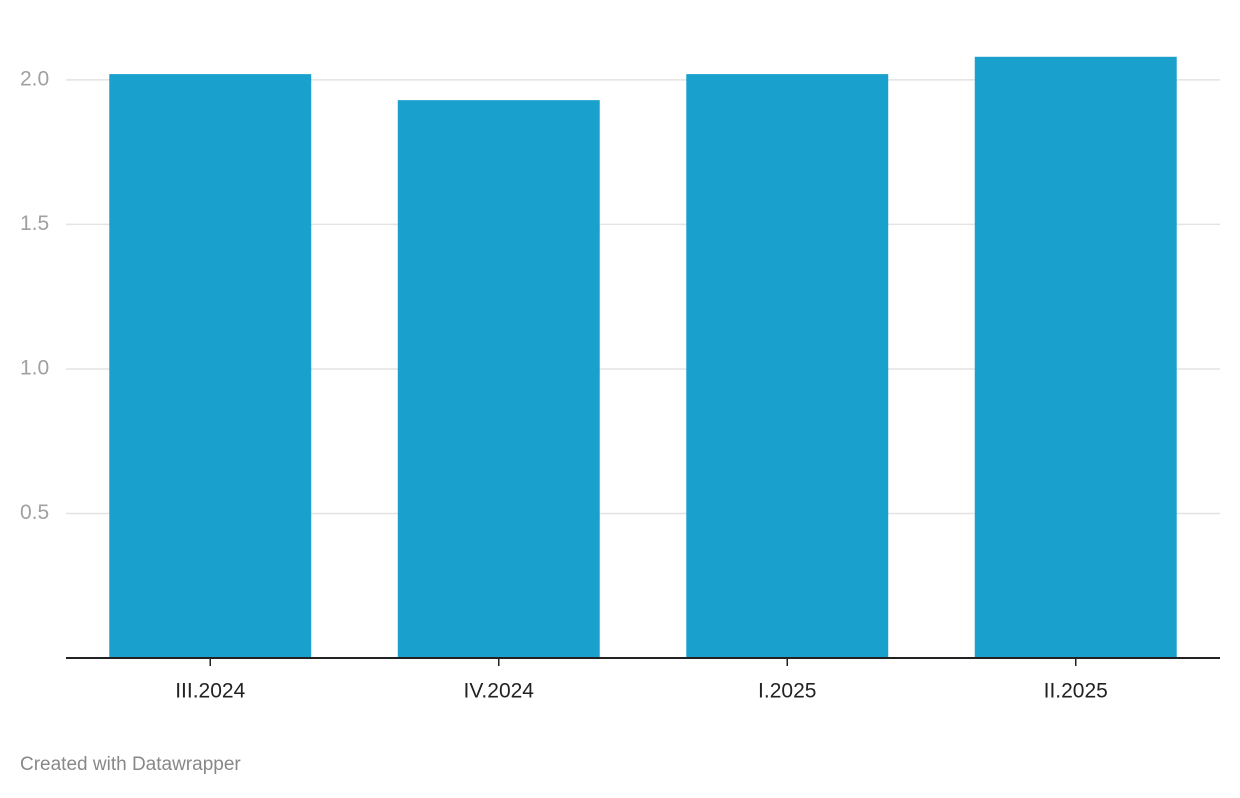 The width and height of the screenshot is (1240, 798). Describe the element at coordinates (210, 691) in the screenshot. I see `x-tick-label: III.2024` at that location.